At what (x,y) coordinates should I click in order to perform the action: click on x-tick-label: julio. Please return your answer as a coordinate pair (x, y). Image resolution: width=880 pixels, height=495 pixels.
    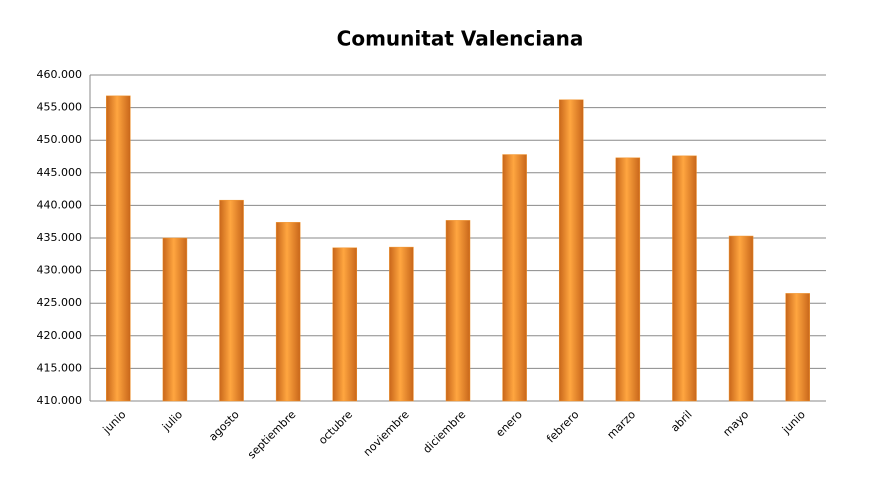
    Looking at the image, I should click on (172, 421).